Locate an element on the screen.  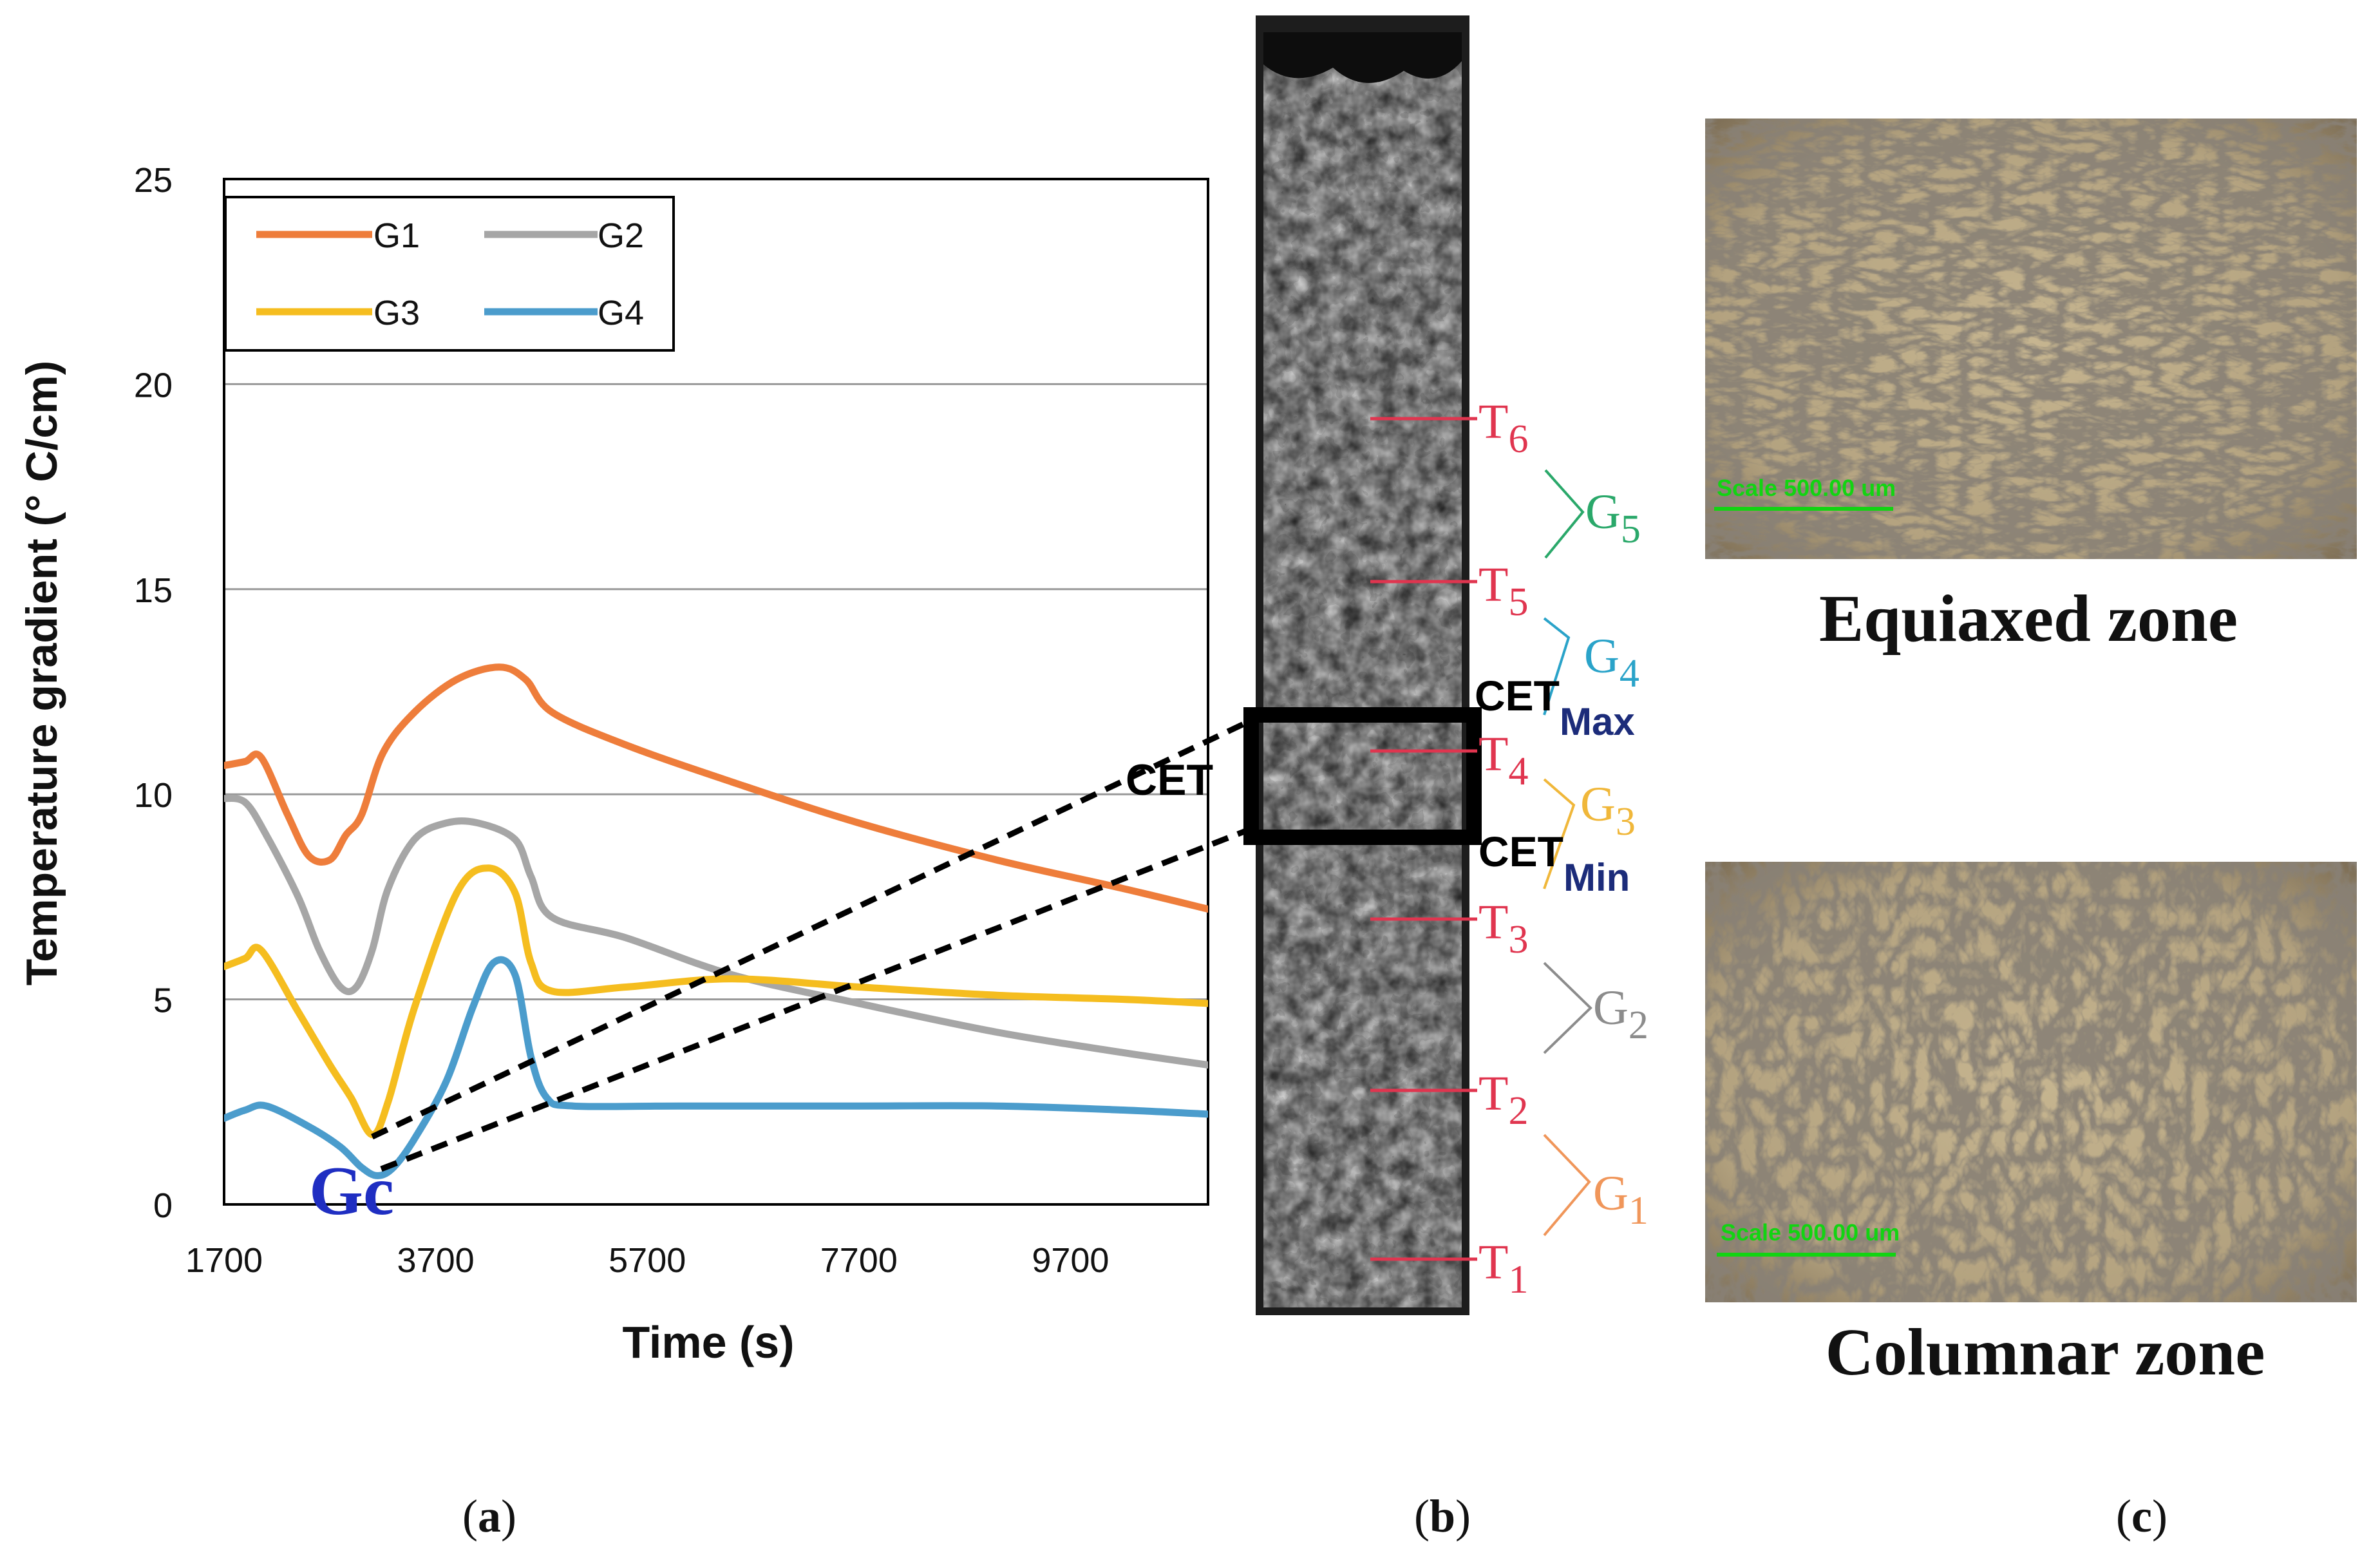
x-axis-label: Time (s) is located at coordinates (708, 1342).